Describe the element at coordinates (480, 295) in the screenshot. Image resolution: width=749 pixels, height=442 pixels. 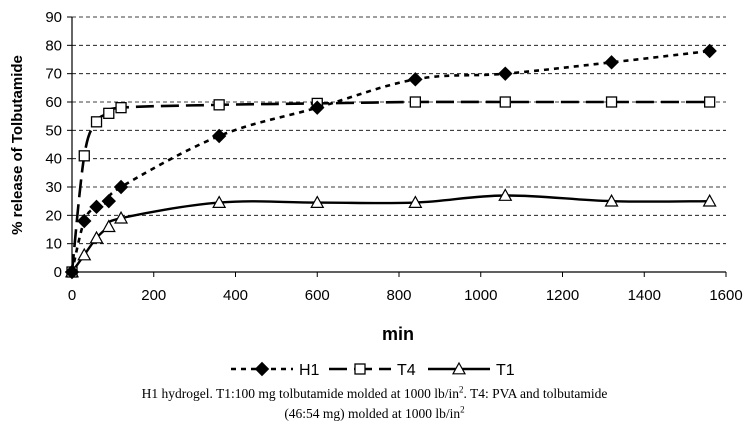
I see `x-tick-label-1000: 1000` at that location.